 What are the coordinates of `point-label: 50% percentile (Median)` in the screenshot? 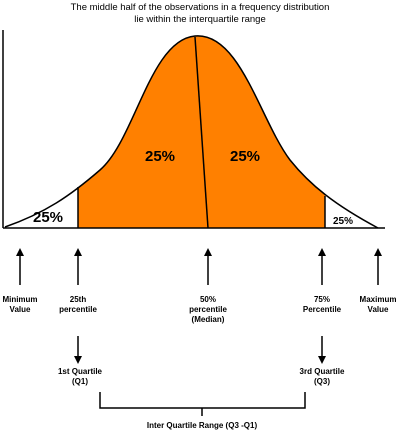 It's located at (208, 309).